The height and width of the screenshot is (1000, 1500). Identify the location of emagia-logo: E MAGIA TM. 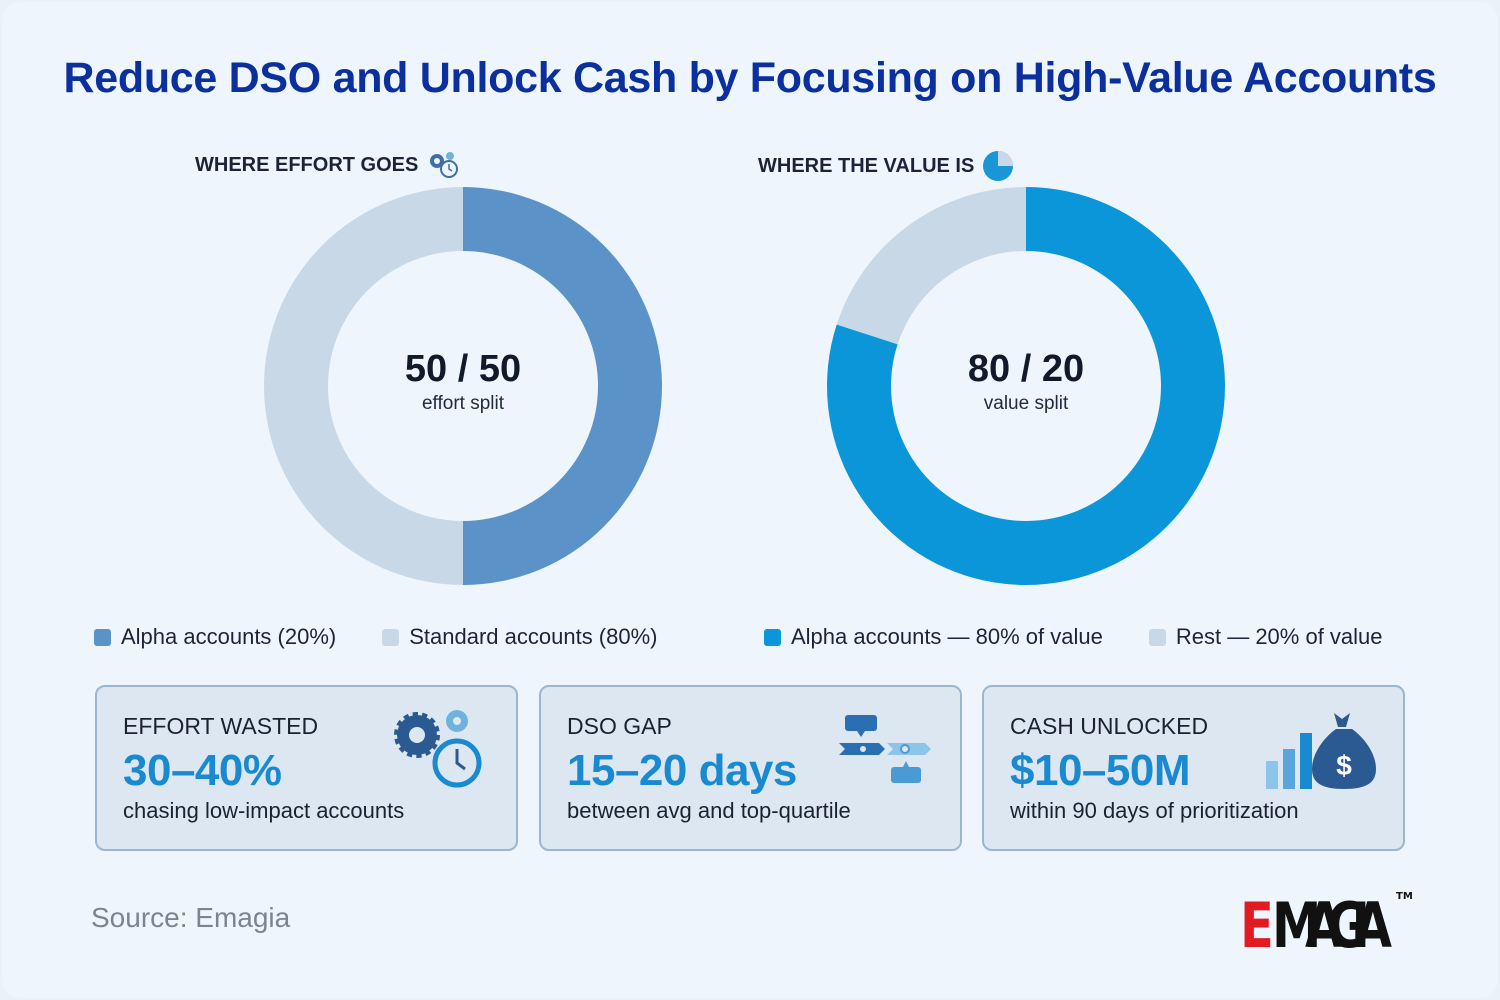
(1326, 923).